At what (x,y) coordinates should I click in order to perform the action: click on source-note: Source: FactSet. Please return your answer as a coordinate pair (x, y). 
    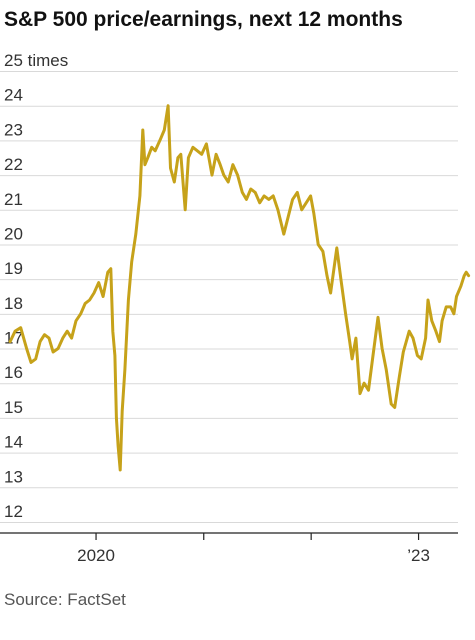
    Looking at the image, I should click on (65, 599).